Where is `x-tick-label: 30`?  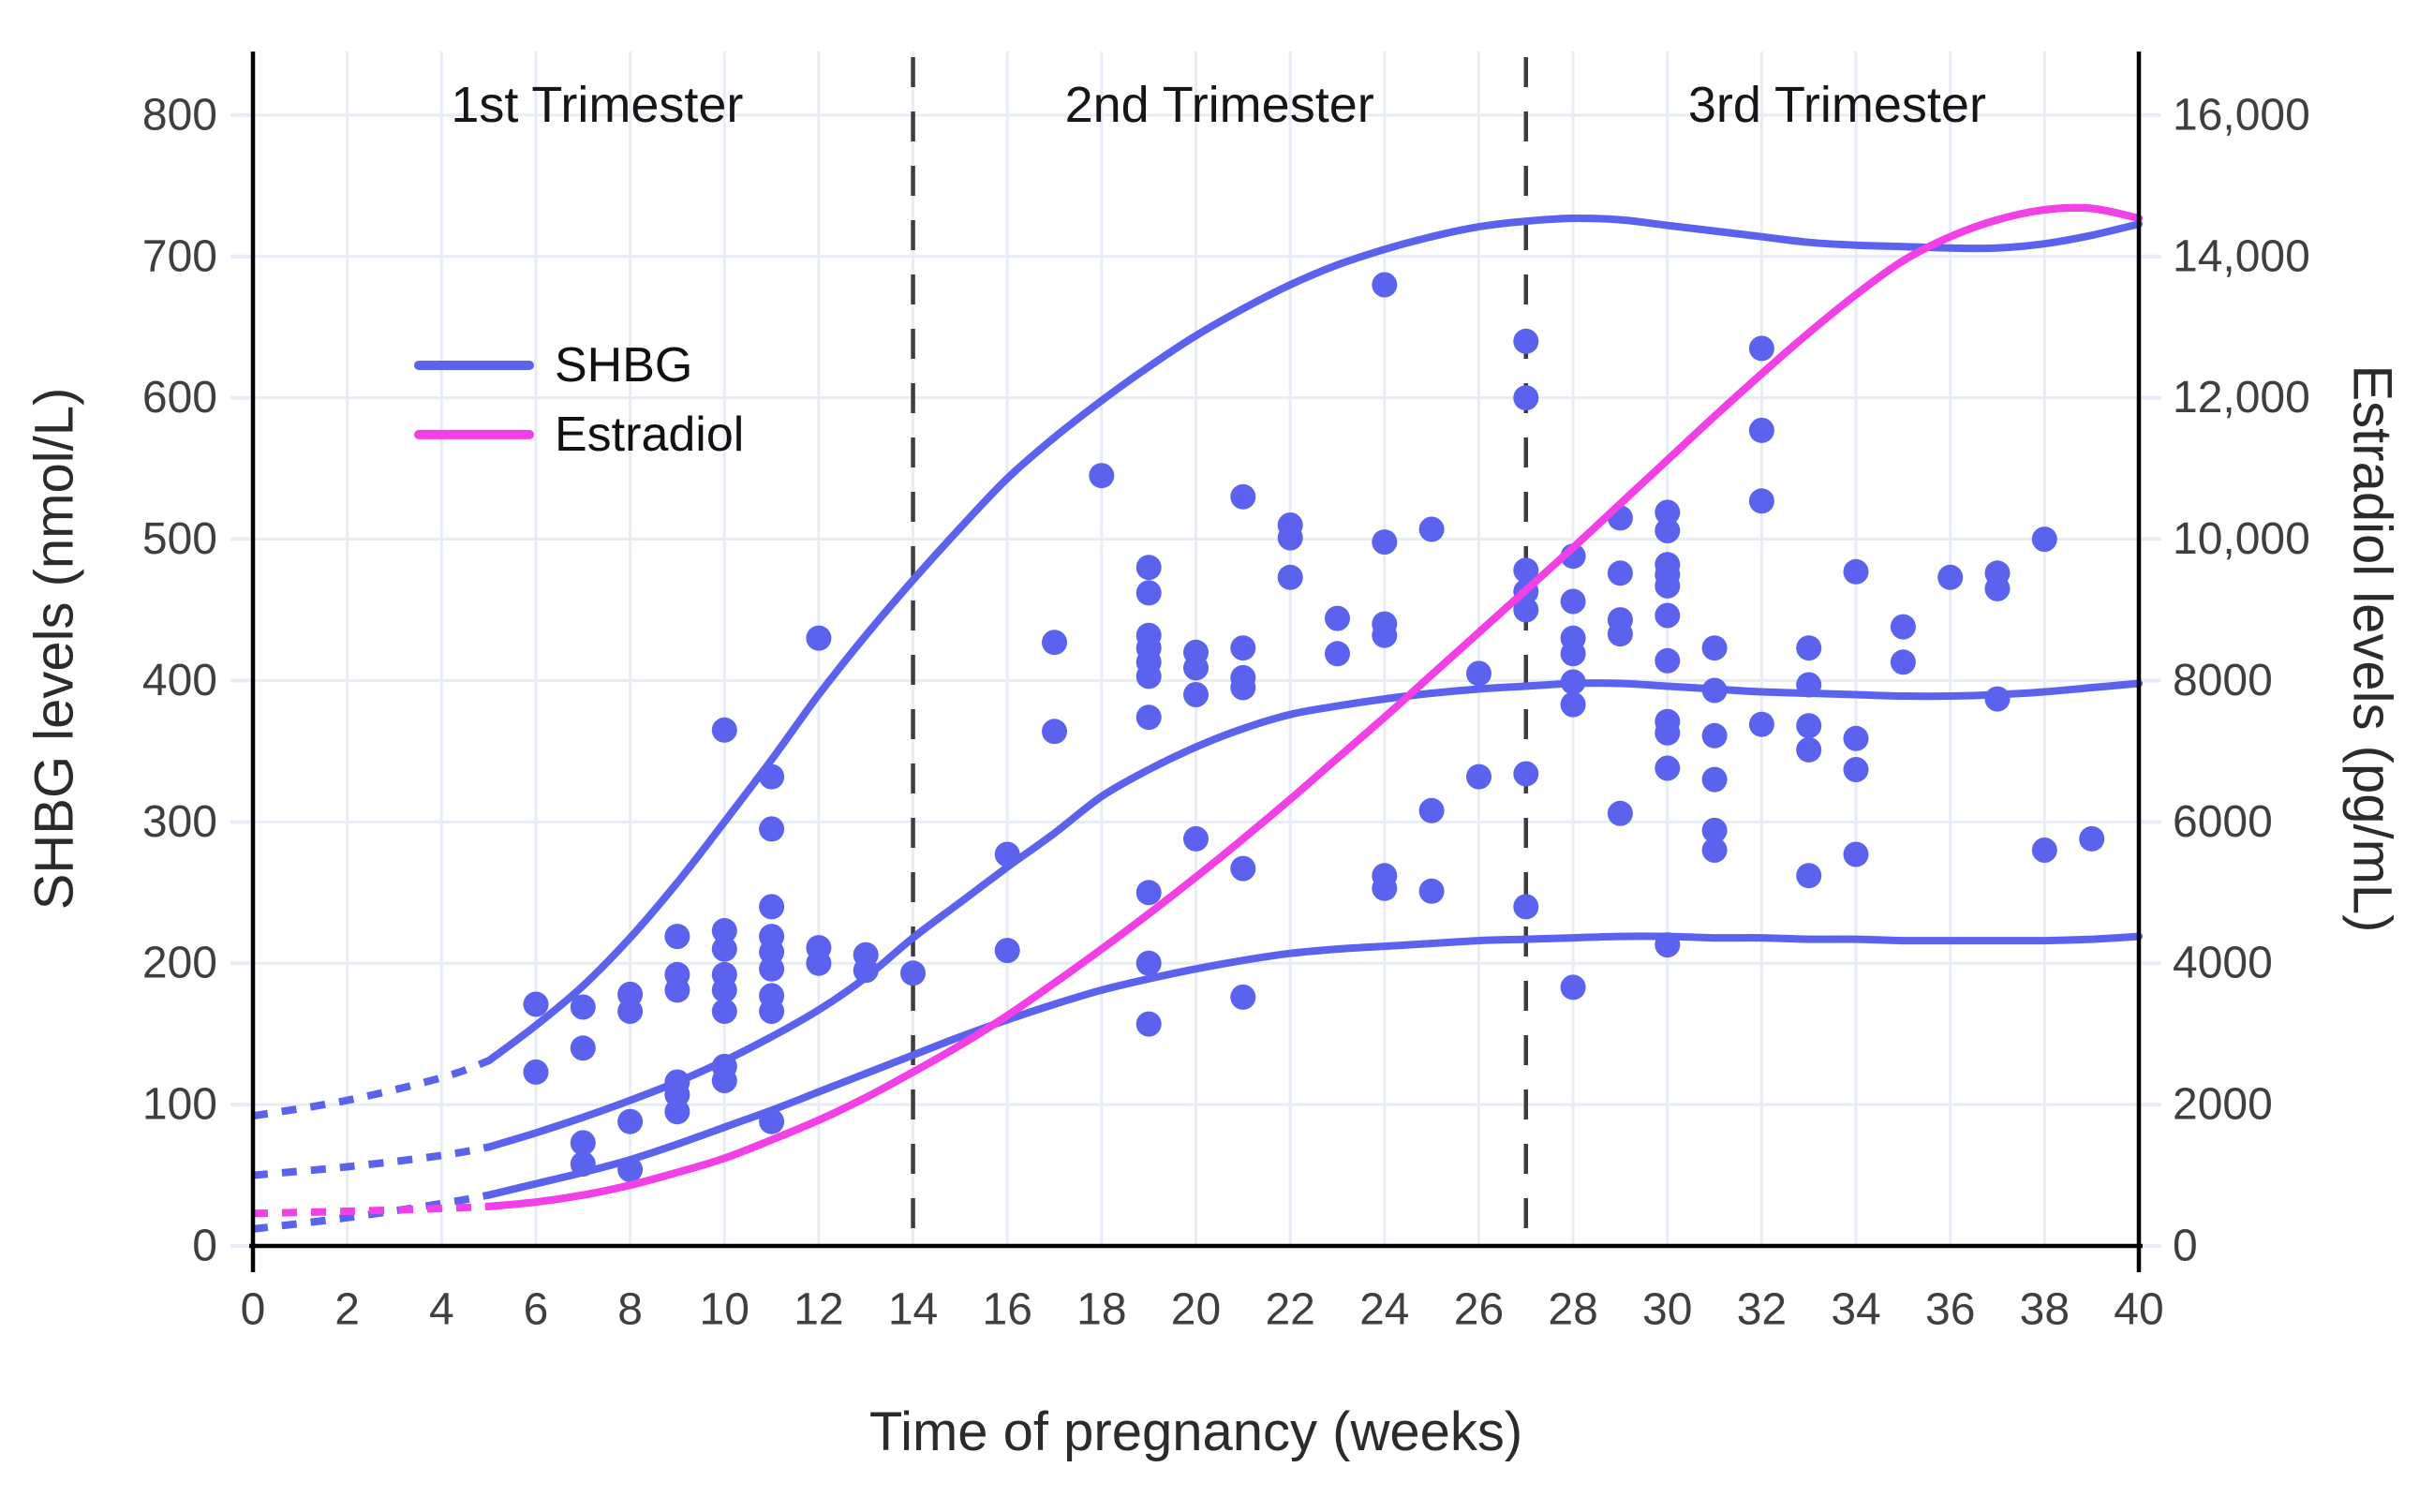 x-tick-label: 30 is located at coordinates (1667, 1310).